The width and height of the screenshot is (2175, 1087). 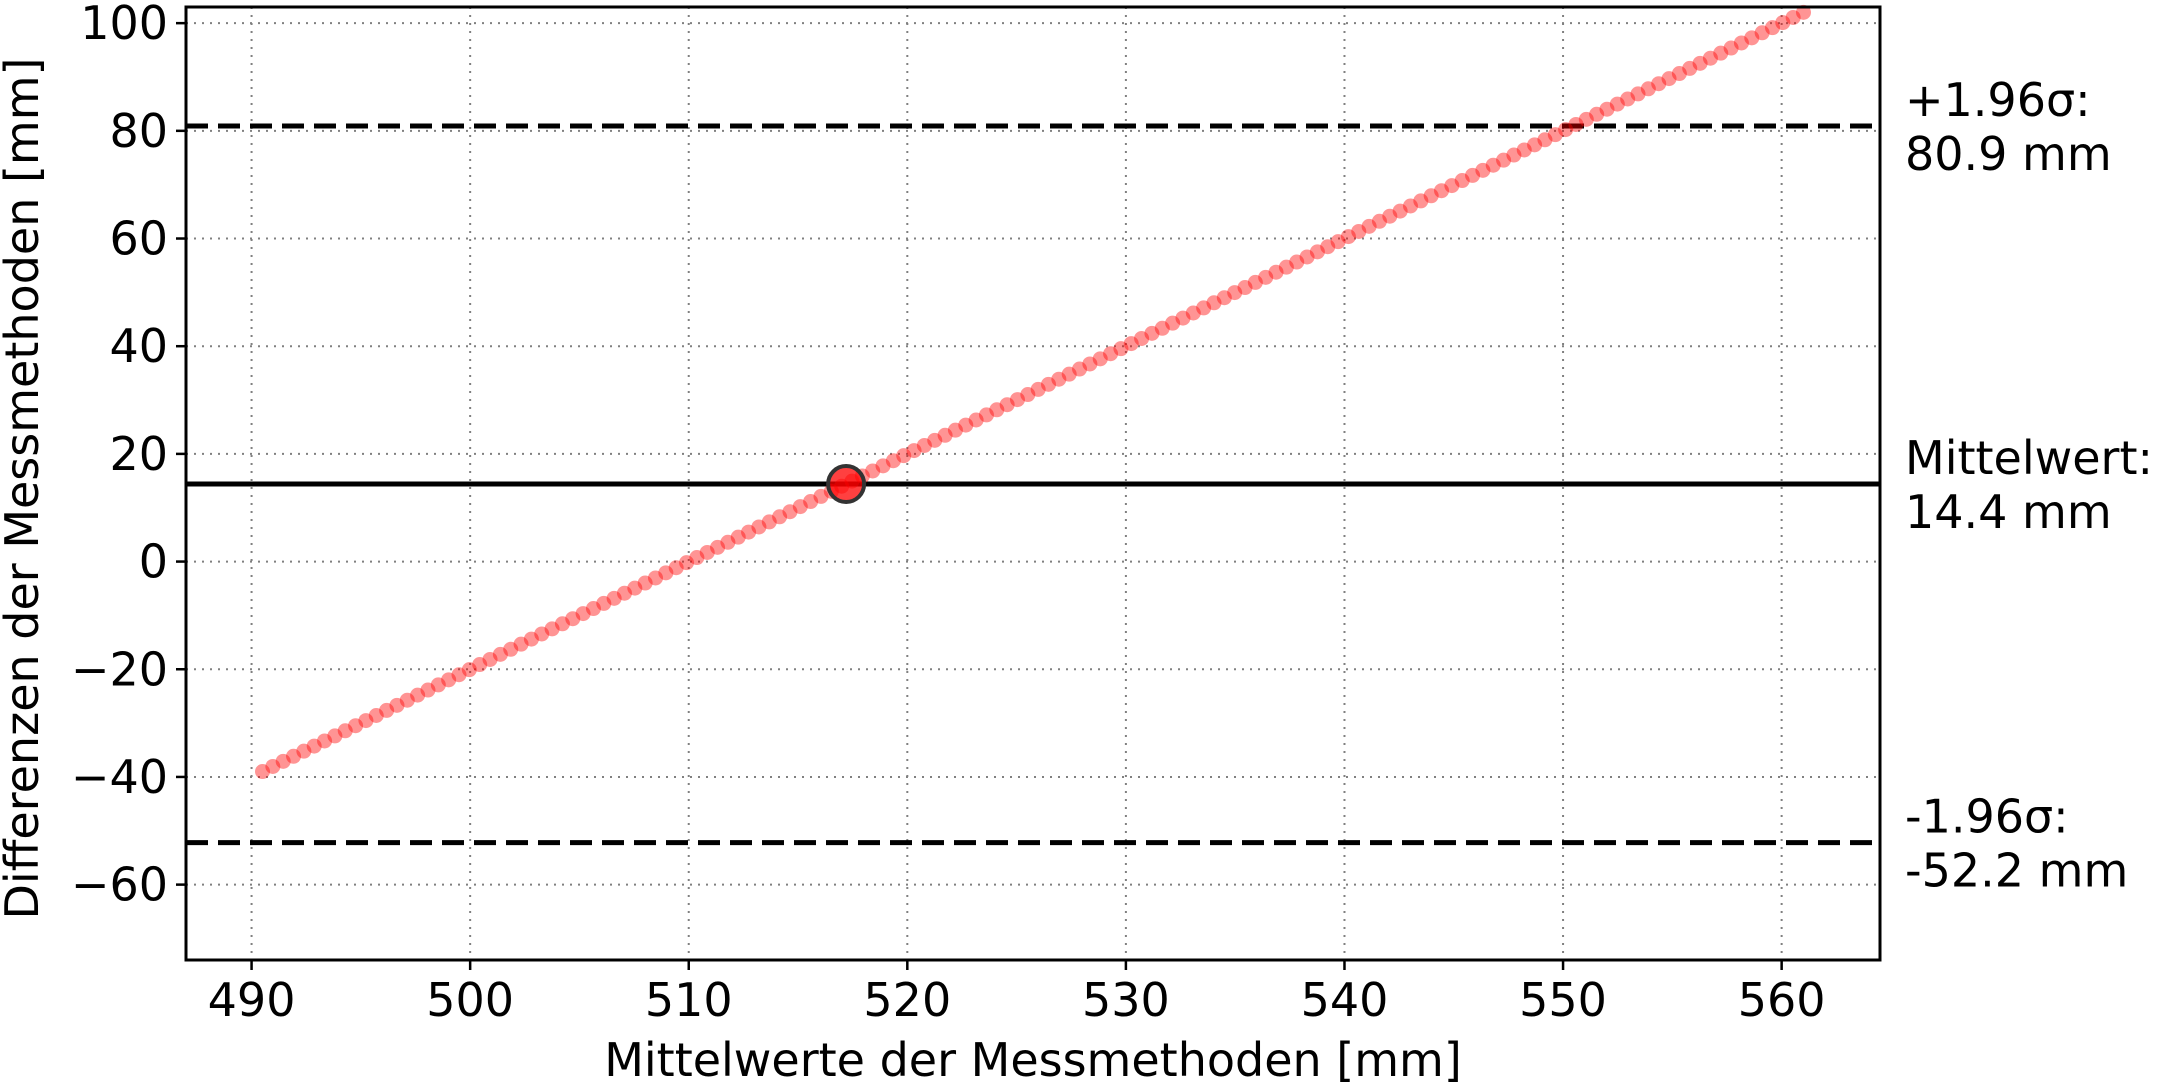 I want to click on y-tick-label: −40, so click(x=119, y=777).